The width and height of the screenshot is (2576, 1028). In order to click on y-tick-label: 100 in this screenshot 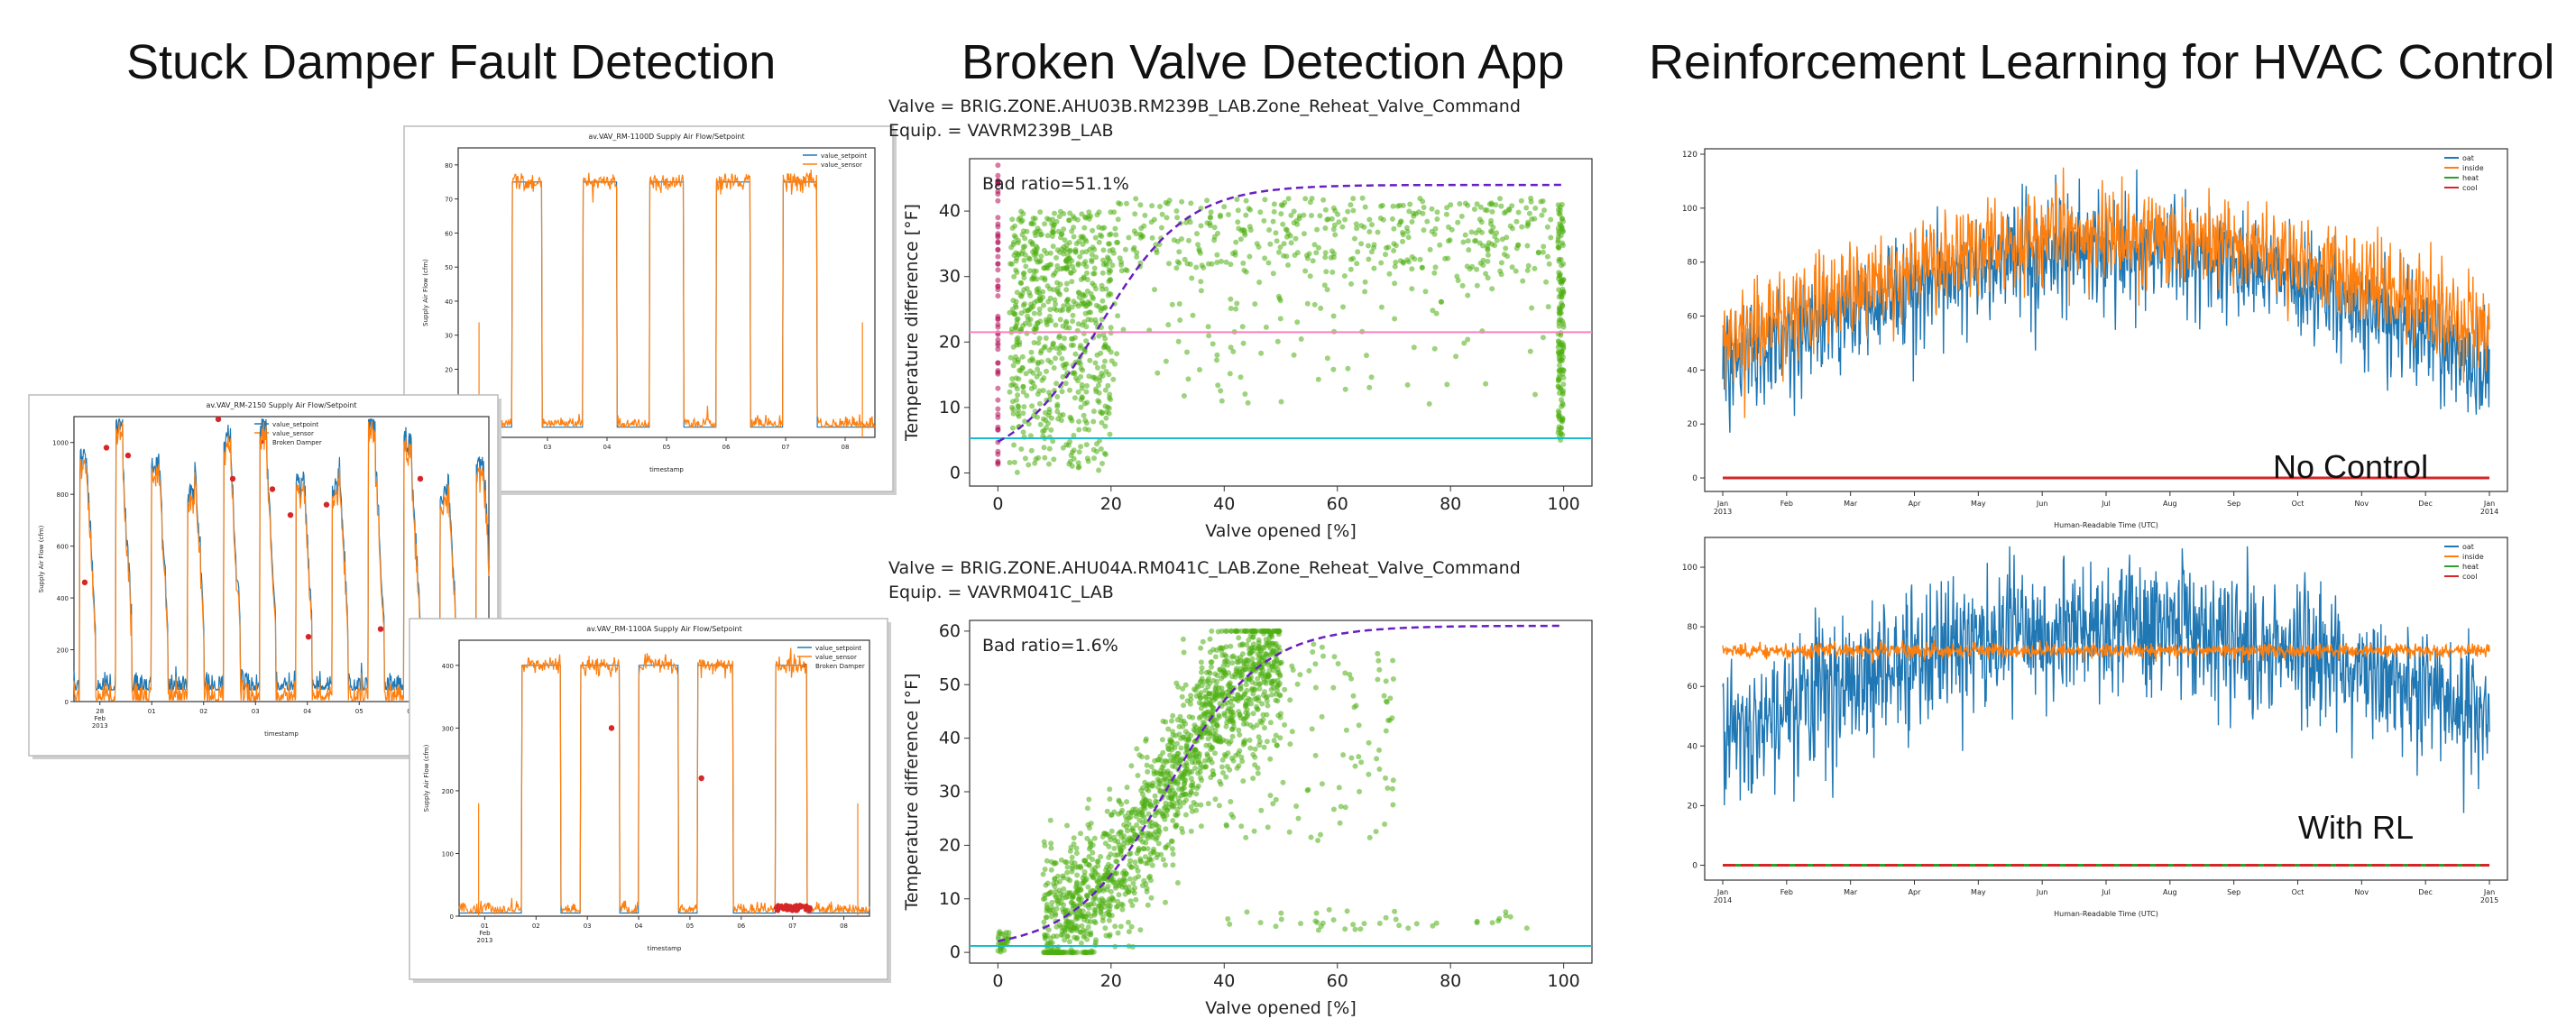, I will do `click(1690, 569)`.